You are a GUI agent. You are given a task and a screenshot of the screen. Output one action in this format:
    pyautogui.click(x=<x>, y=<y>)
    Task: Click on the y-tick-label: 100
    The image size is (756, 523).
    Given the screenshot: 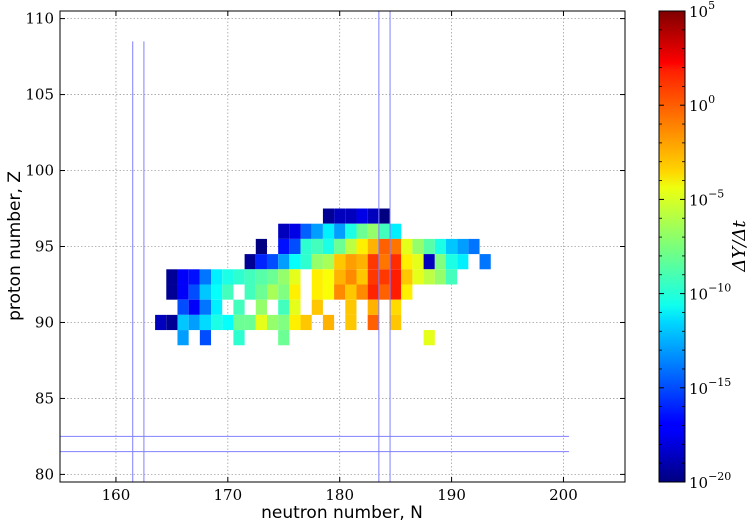 What is the action you would take?
    pyautogui.click(x=39, y=171)
    